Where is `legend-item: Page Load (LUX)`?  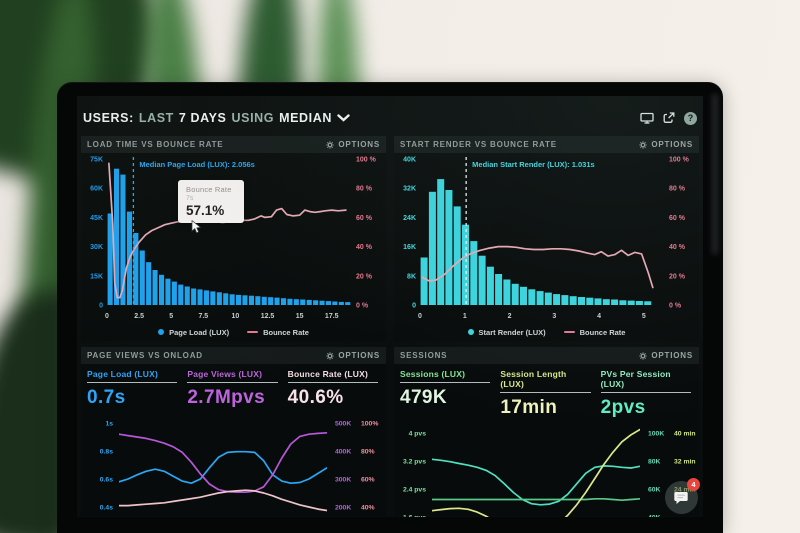
legend-item: Page Load (LUX) is located at coordinates (193, 332).